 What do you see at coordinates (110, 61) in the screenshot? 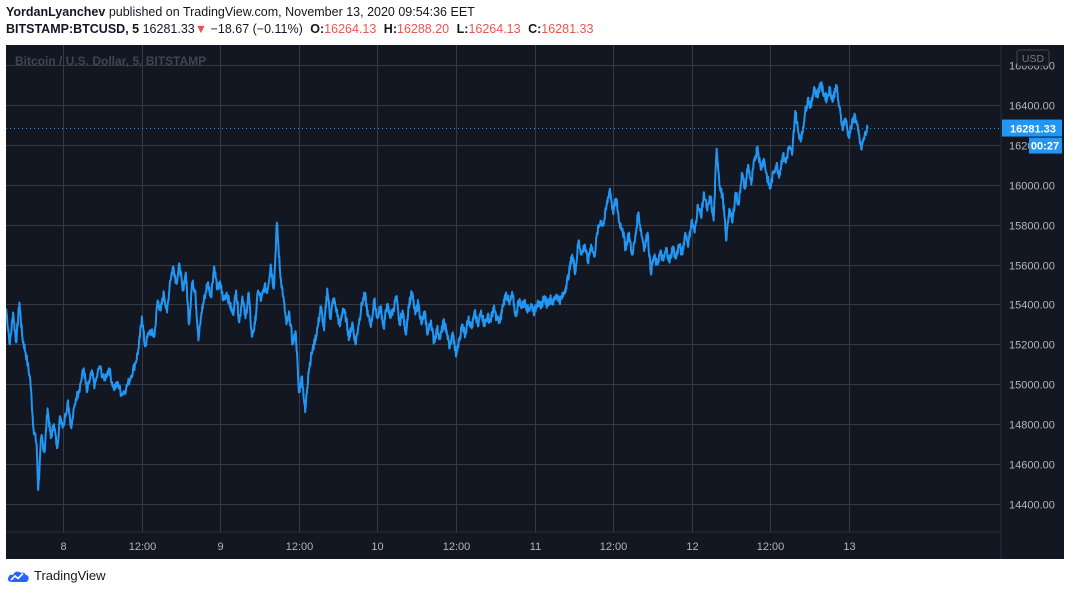
I see `chart-title: Bitcoin / U.S. Dollar, 5, BITSTAMP` at bounding box center [110, 61].